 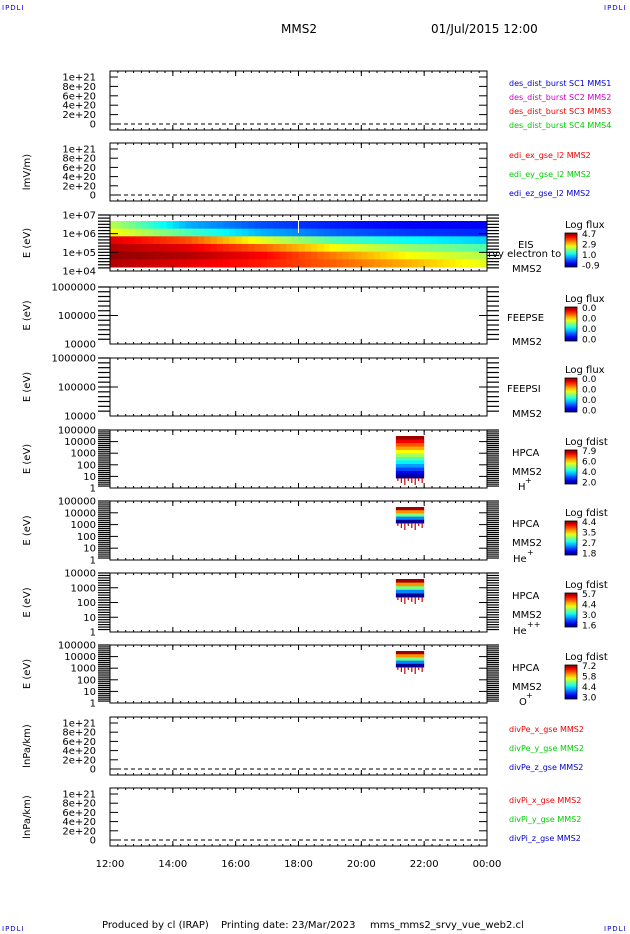 What do you see at coordinates (589, 309) in the screenshot?
I see `colorbar-tick-label: 0.0` at bounding box center [589, 309].